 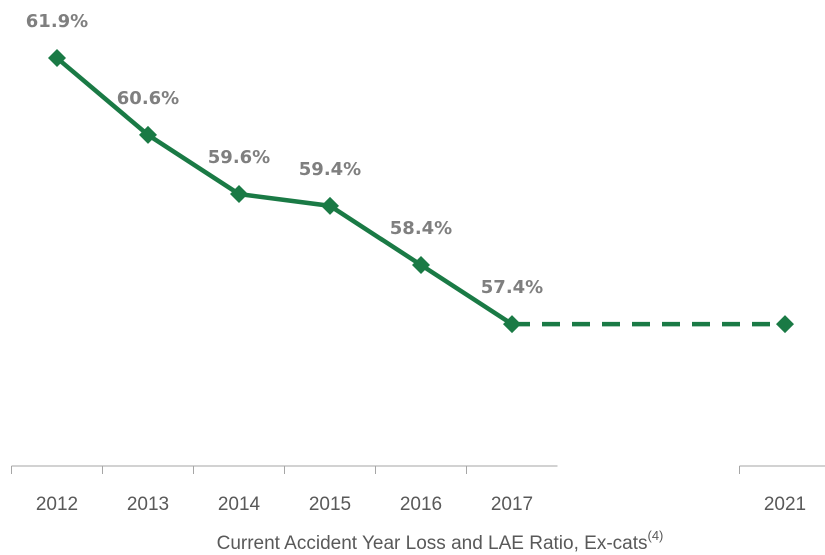 I want to click on x-tick-label: 2012, so click(x=57, y=504).